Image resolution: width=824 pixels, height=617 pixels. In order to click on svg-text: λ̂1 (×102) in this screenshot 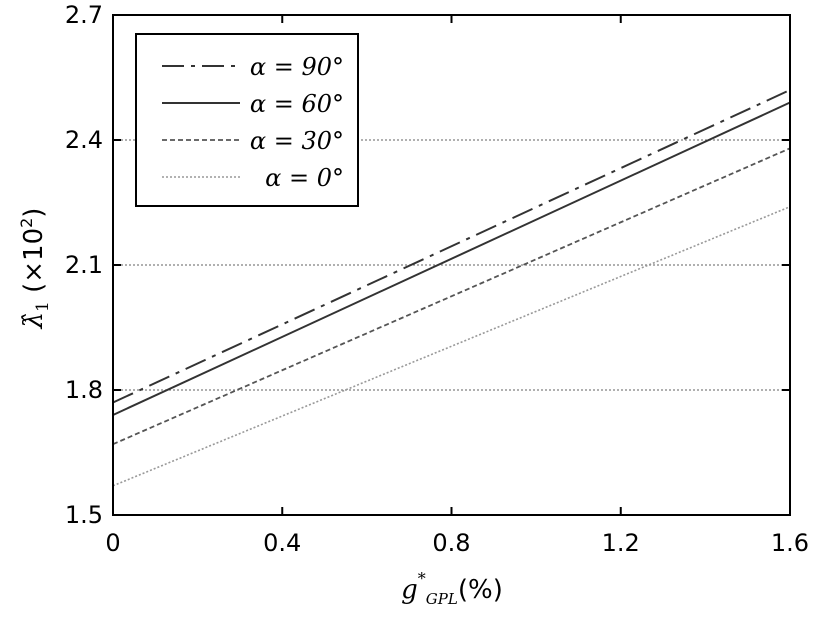, I will do `click(35, 269)`.